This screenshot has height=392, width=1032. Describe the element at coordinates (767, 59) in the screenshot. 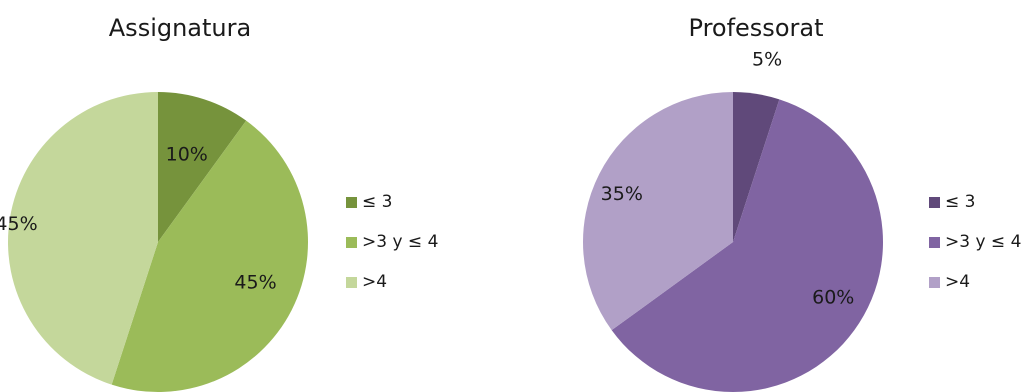

I see `slice-data-label: 5%` at that location.